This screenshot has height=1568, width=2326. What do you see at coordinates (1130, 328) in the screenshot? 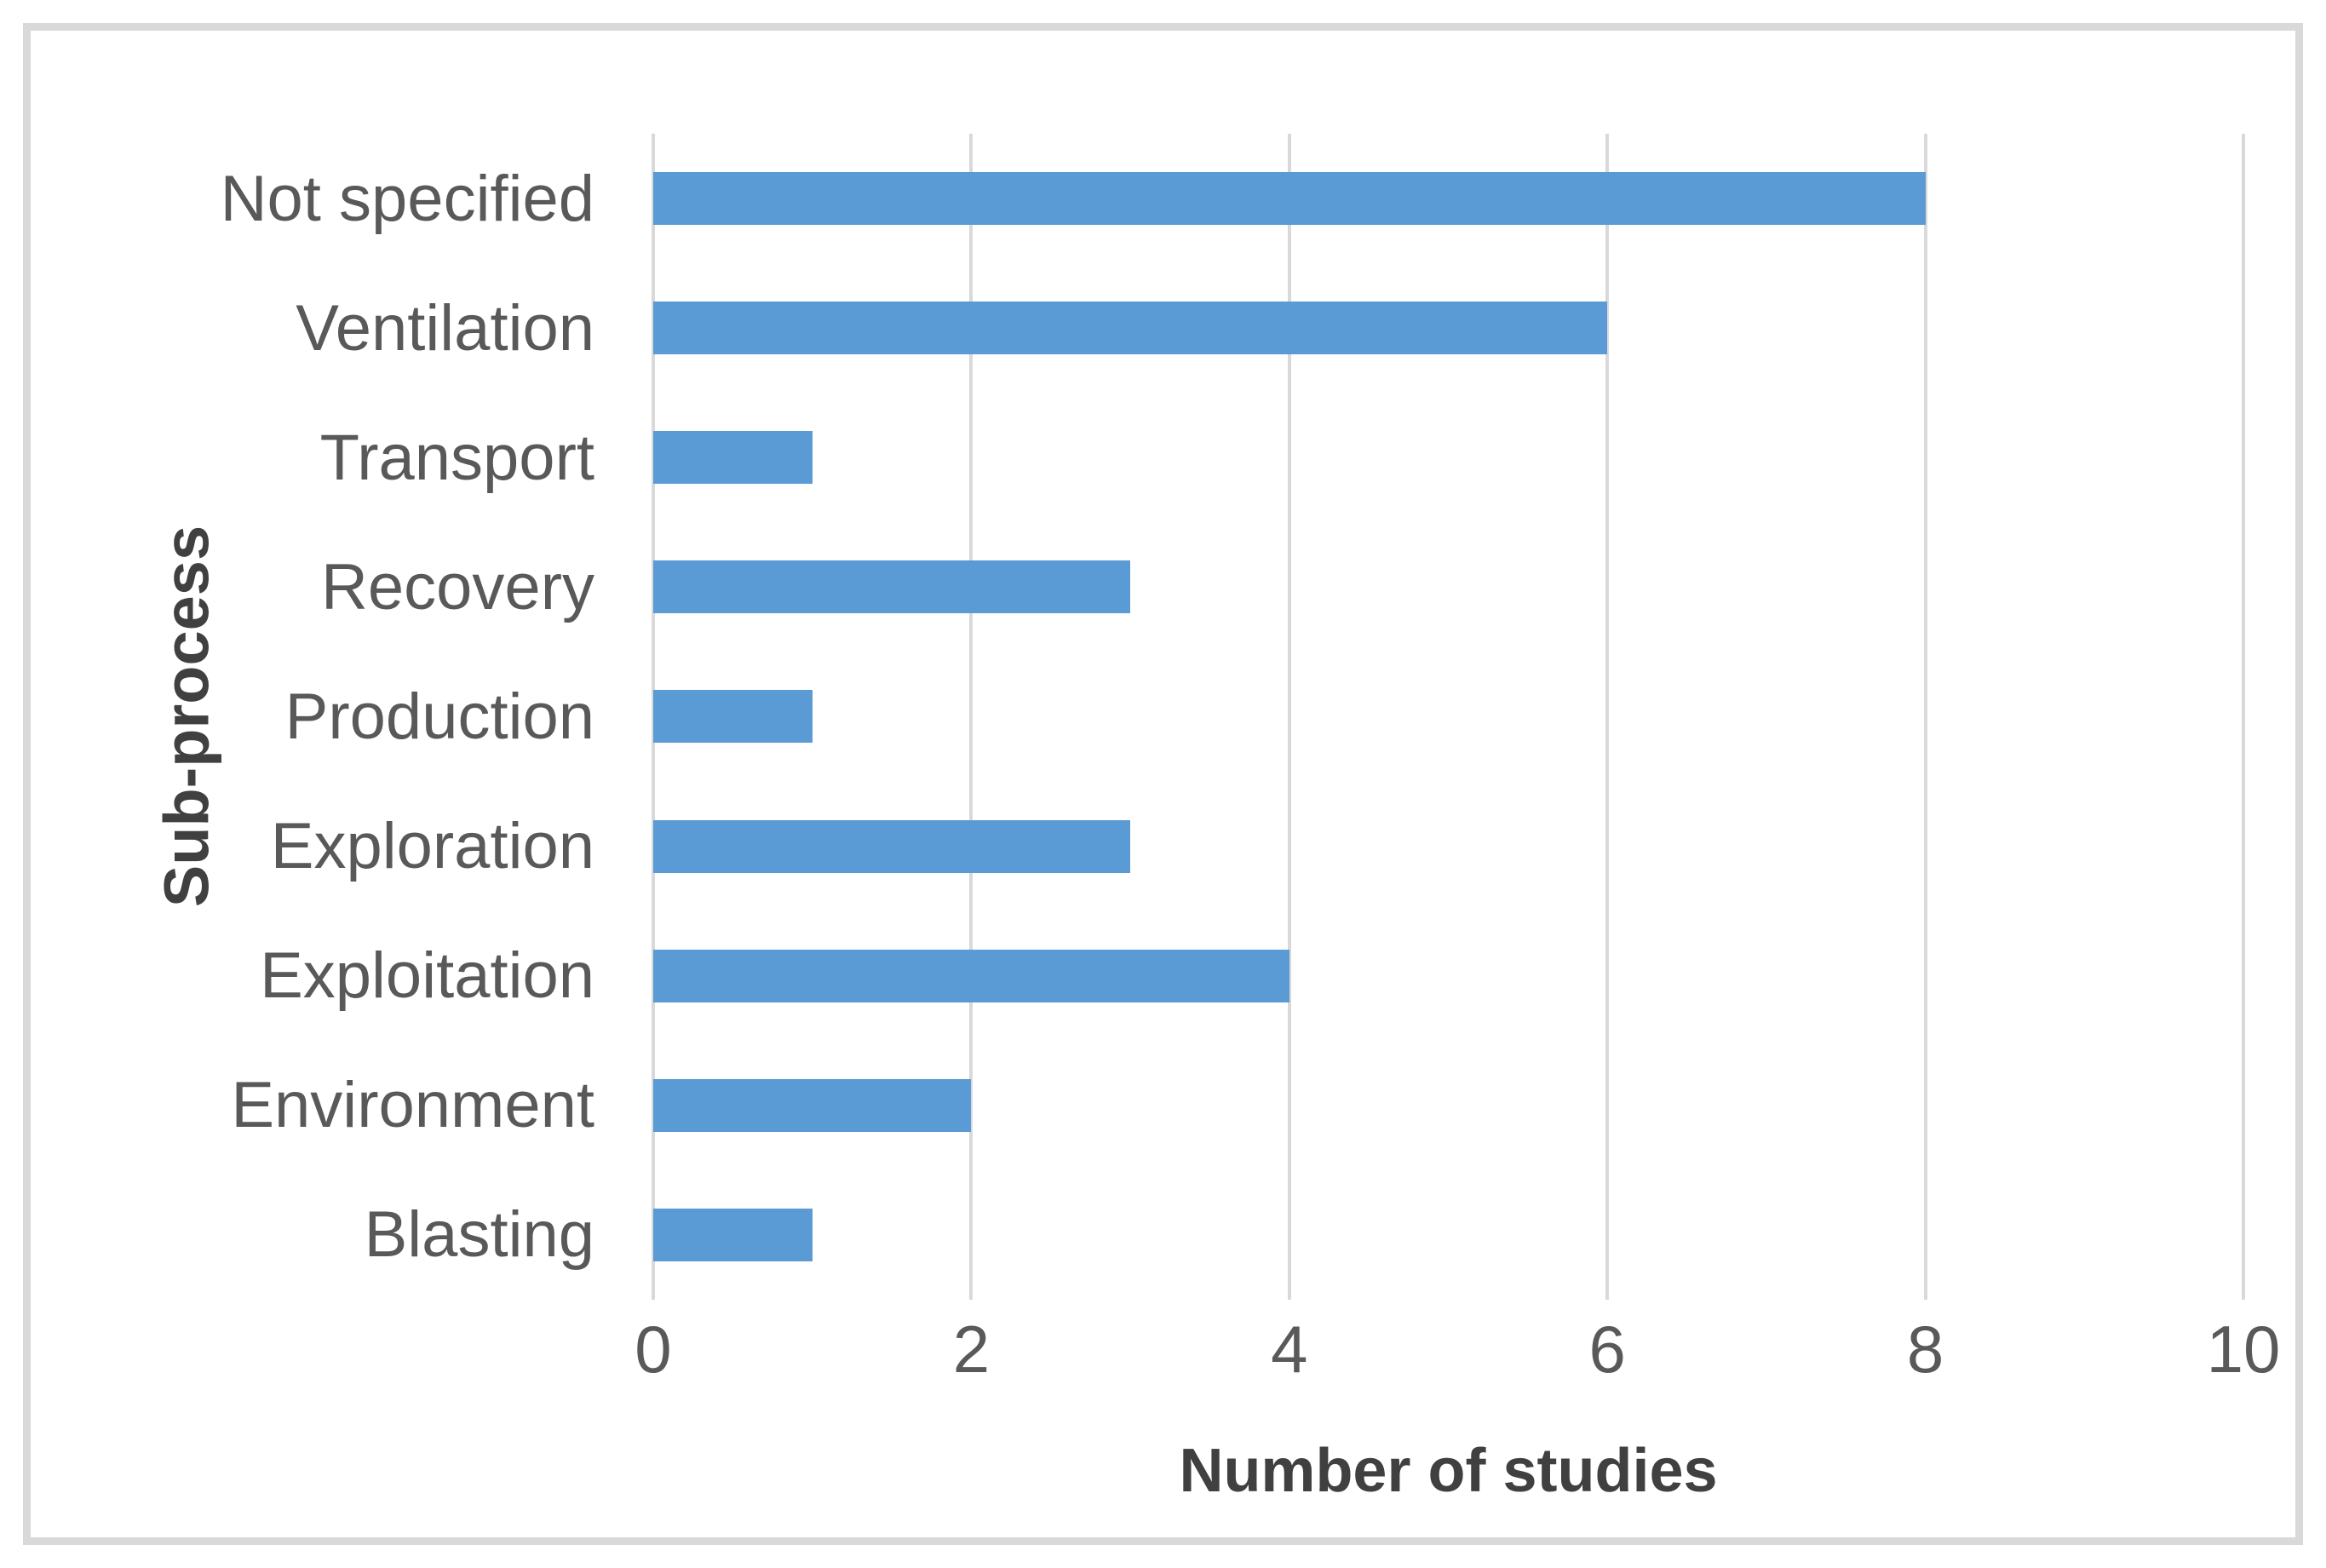
I see `bar-ventilation` at bounding box center [1130, 328].